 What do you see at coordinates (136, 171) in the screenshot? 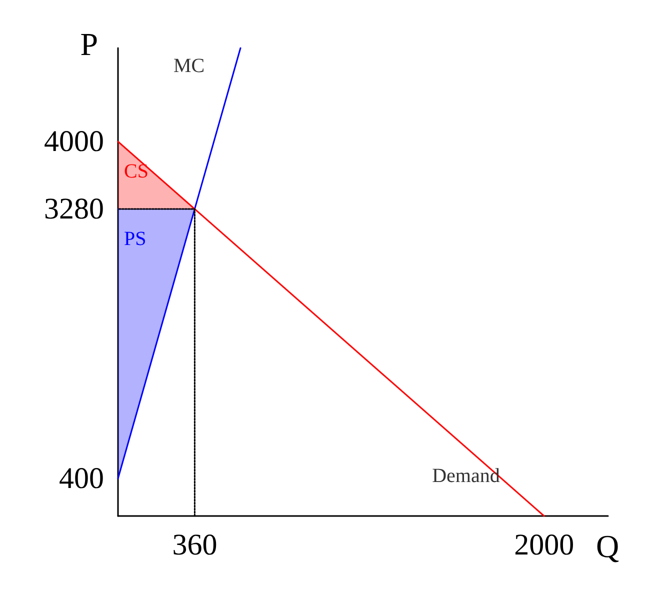
I see `series-label: CS` at bounding box center [136, 171].